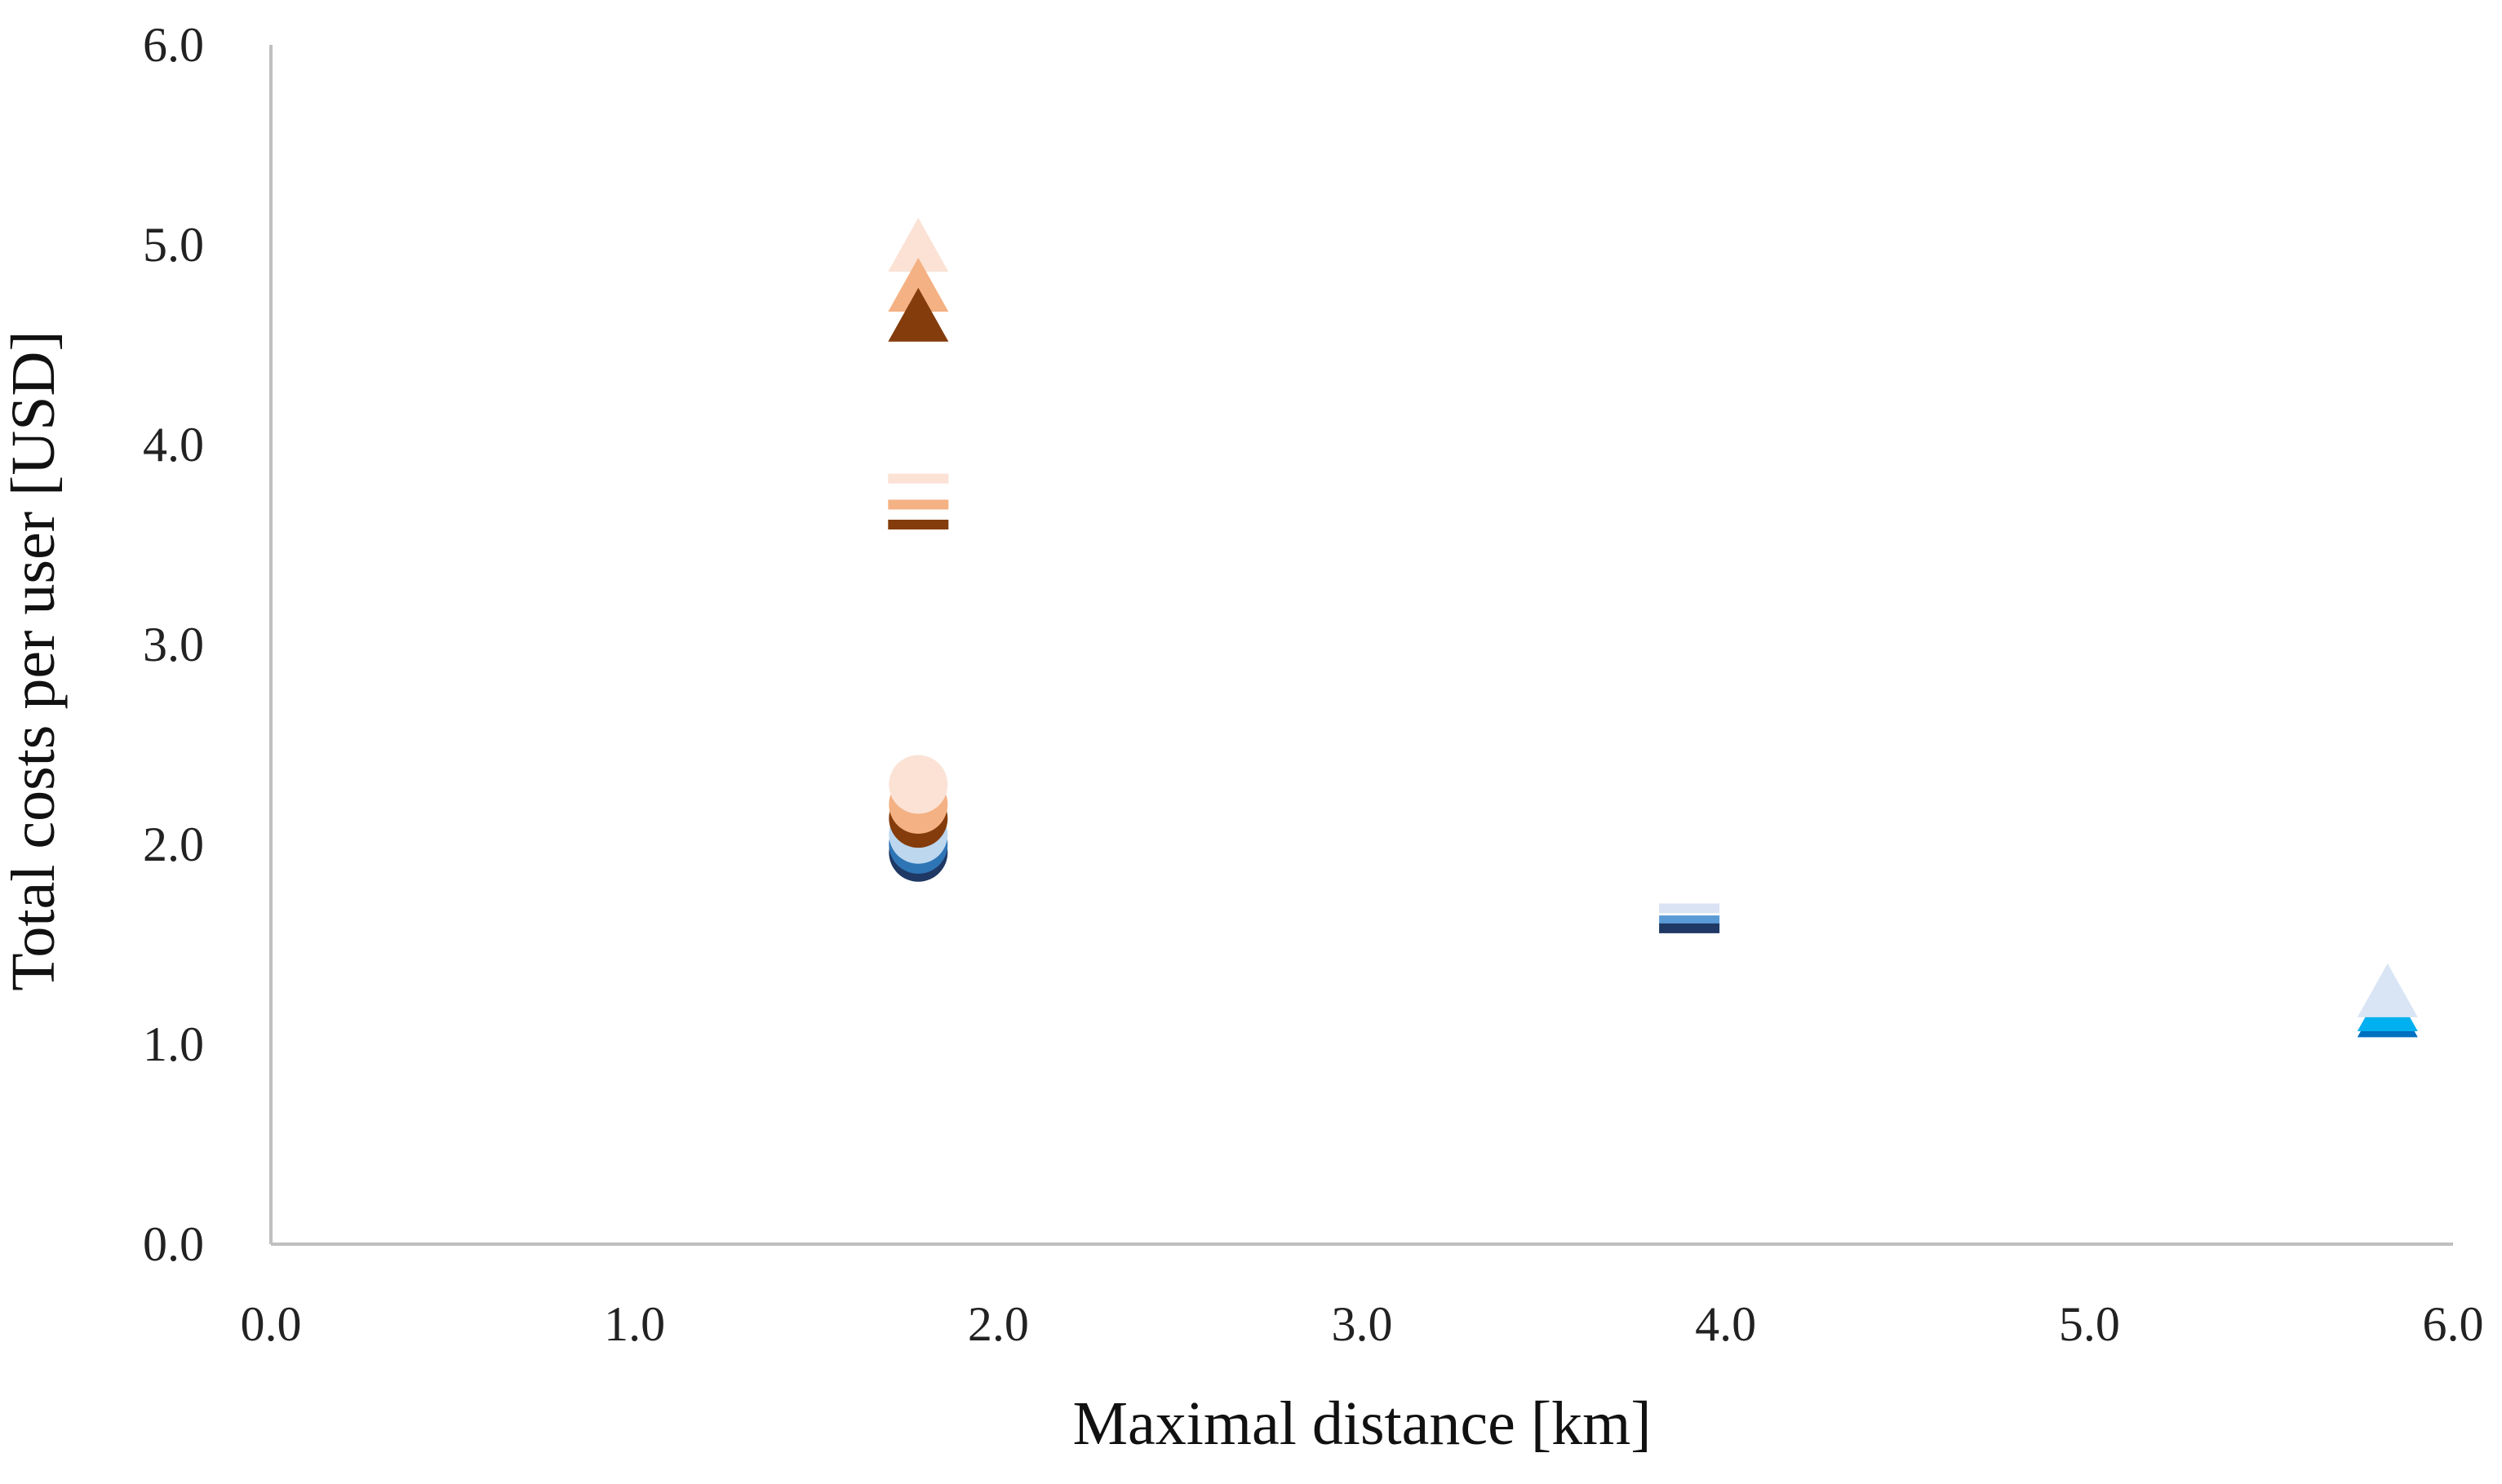 The width and height of the screenshot is (2502, 1484). What do you see at coordinates (173, 1044) in the screenshot?
I see `y-tick-label: 1.0` at bounding box center [173, 1044].